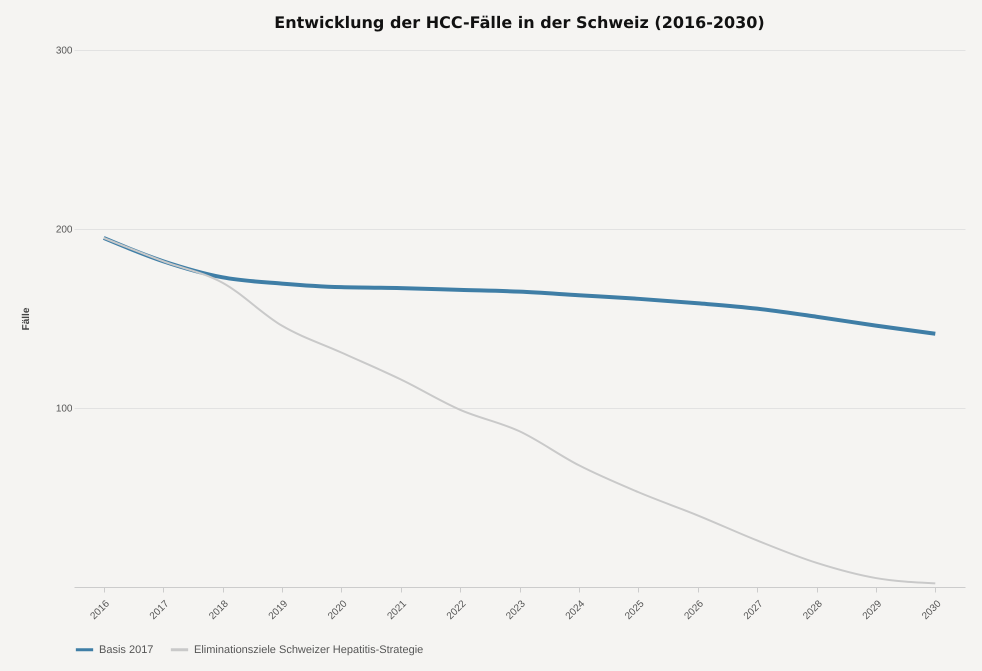 This screenshot has width=982, height=671. I want to click on chart-title: Entwicklung der HCC-Fälle in der Schweiz (2016-2030), so click(519, 22).